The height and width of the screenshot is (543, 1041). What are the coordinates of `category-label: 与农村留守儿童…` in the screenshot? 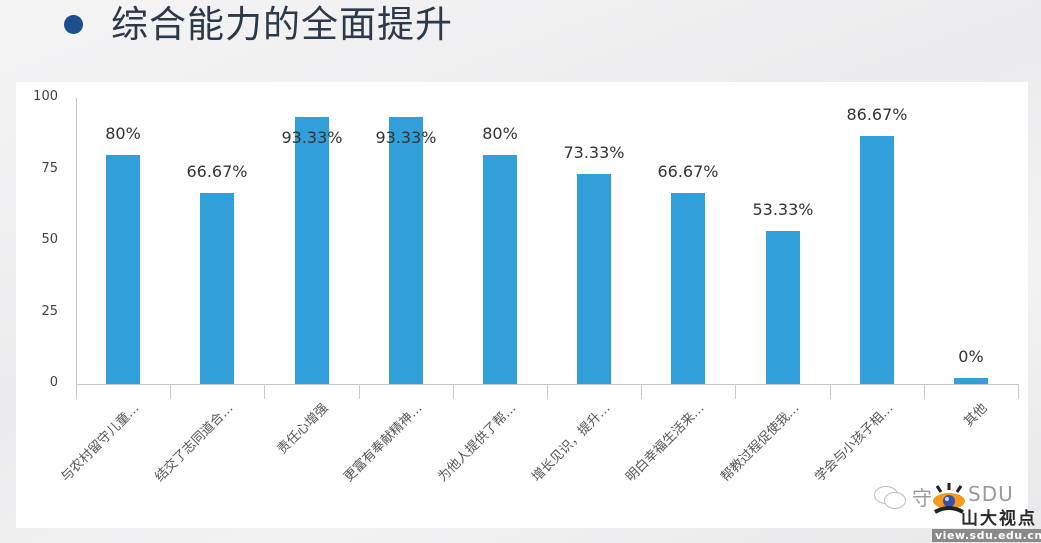 It's located at (100, 442).